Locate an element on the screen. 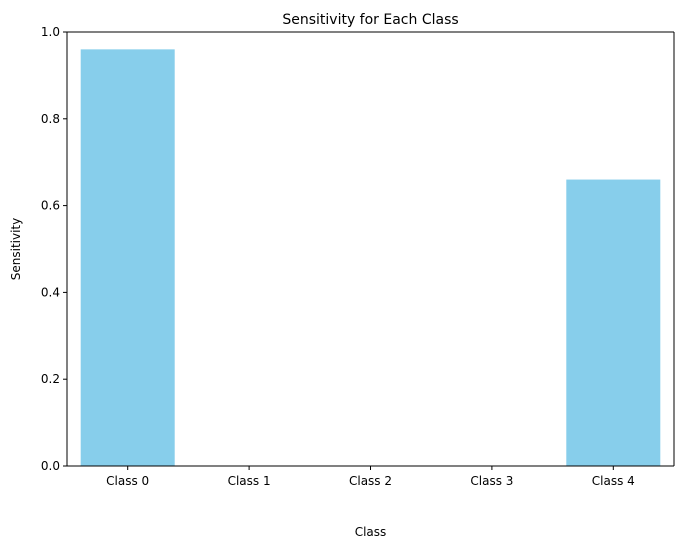 The width and height of the screenshot is (691, 547). x-tick-label: Class 0 is located at coordinates (127, 481).